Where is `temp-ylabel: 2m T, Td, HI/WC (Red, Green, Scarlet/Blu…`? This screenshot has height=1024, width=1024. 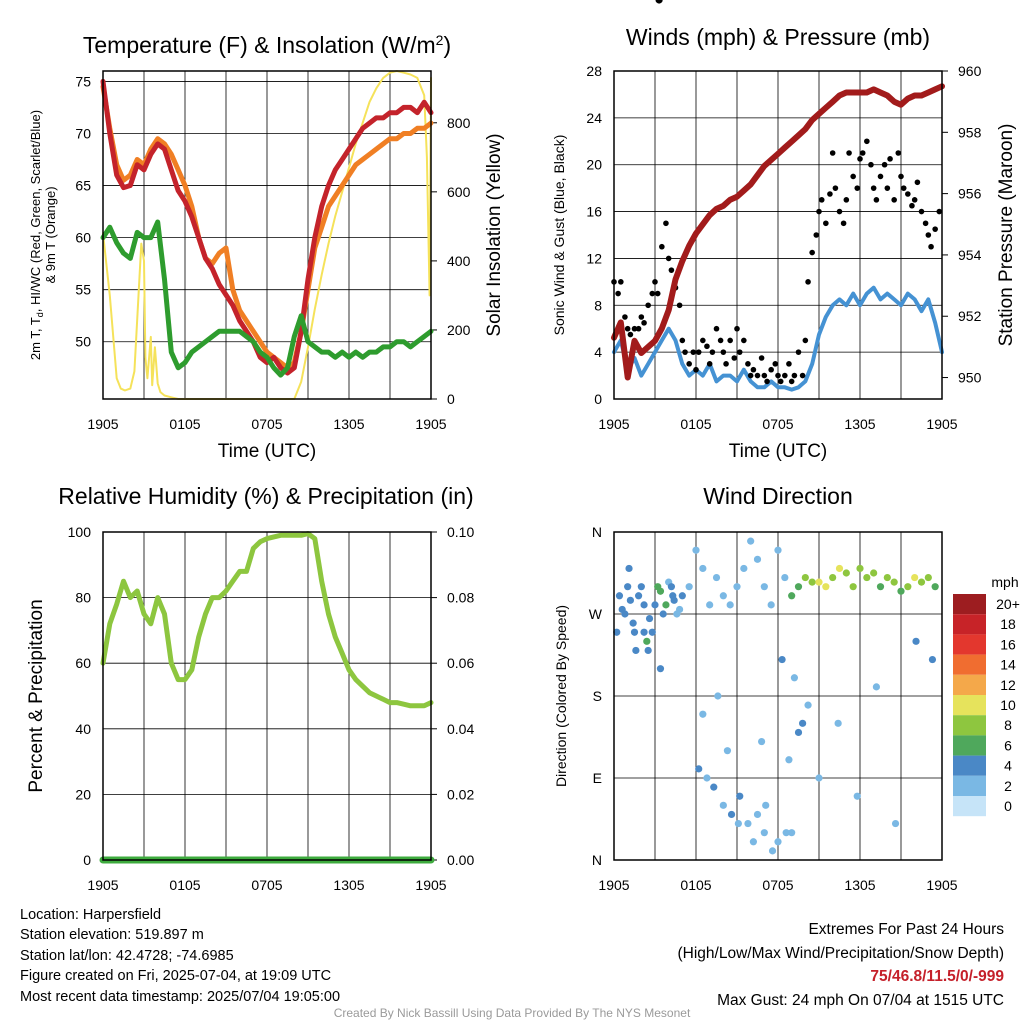
temp-ylabel: 2m T, Td, HI/WC (Red, Green, Scarlet/Blu… is located at coordinates (36, 235).